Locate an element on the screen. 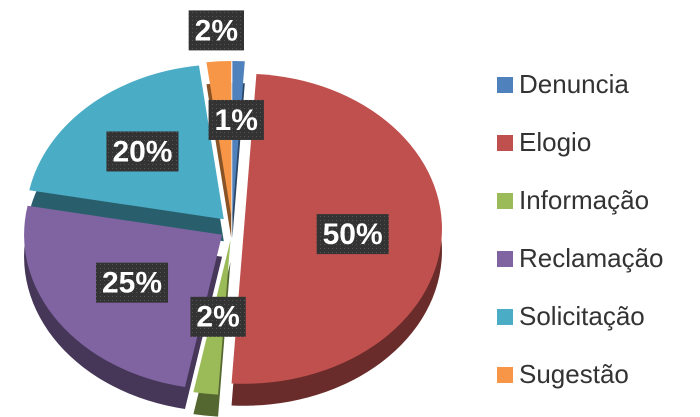  data-label-box: 50% is located at coordinates (352, 234).